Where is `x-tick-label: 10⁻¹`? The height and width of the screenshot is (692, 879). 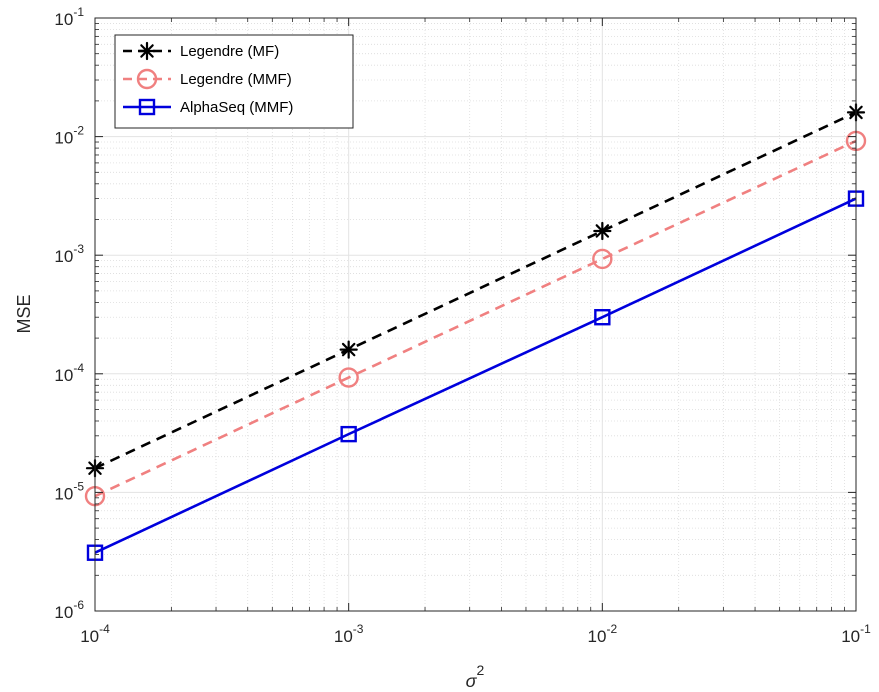 x-tick-label: 10⁻¹ is located at coordinates (856, 634).